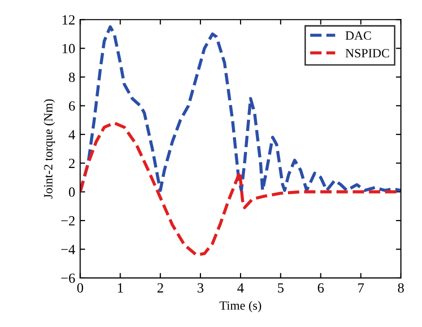 The height and width of the screenshot is (327, 422). What do you see at coordinates (161, 287) in the screenshot?
I see `x-tick-label: 2` at bounding box center [161, 287].